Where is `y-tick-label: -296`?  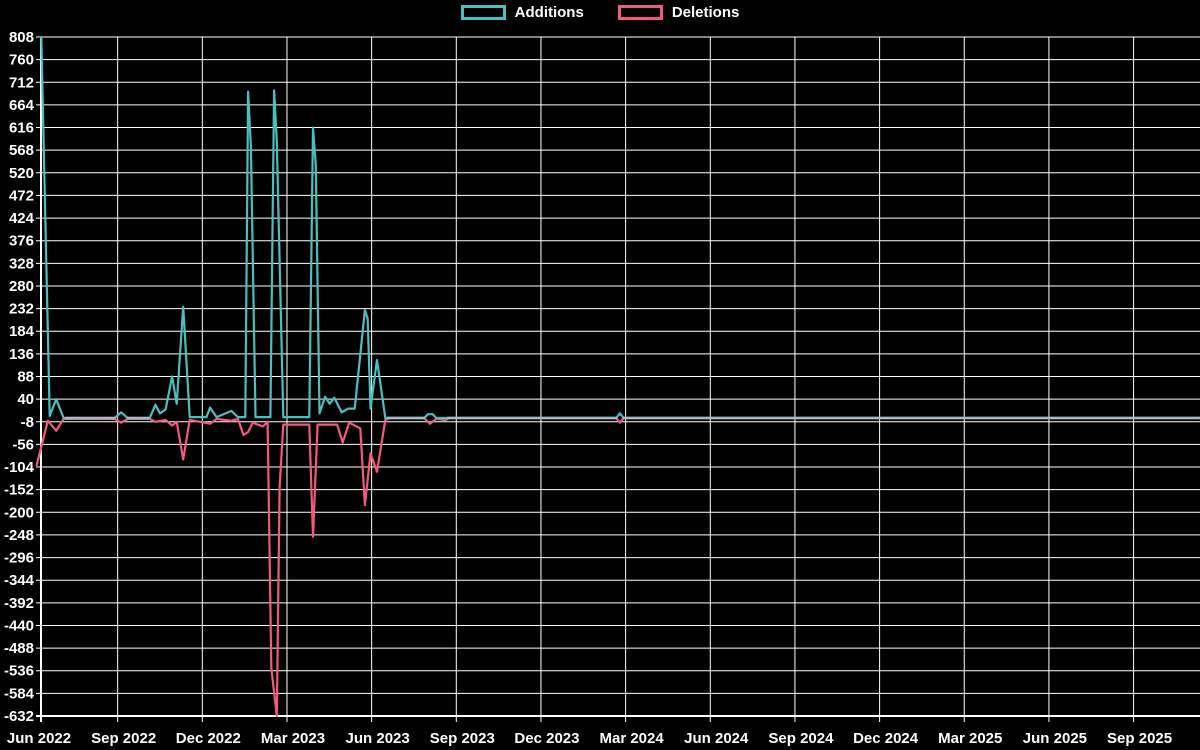 y-tick-label: -296 is located at coordinates (19, 558).